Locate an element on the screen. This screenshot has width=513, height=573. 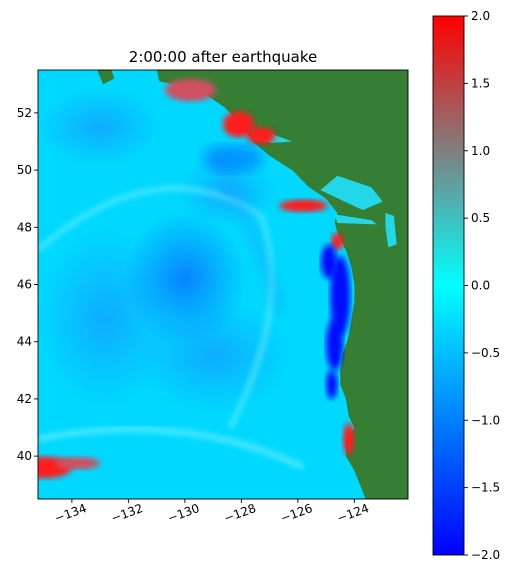
colorbar-tick-label: −2.0 is located at coordinates (485, 555).